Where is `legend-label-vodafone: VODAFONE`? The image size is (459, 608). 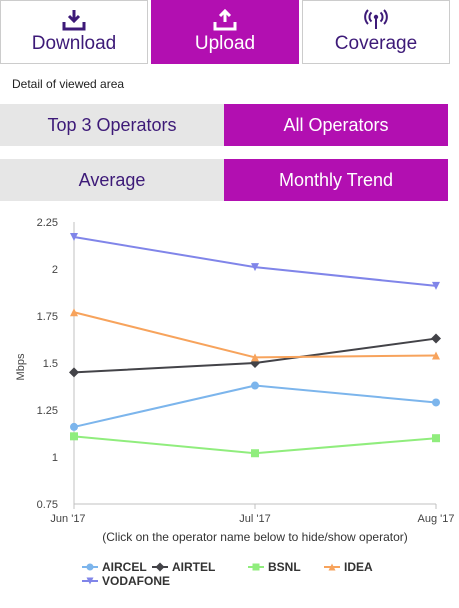 legend-label-vodafone: VODAFONE is located at coordinates (136, 581).